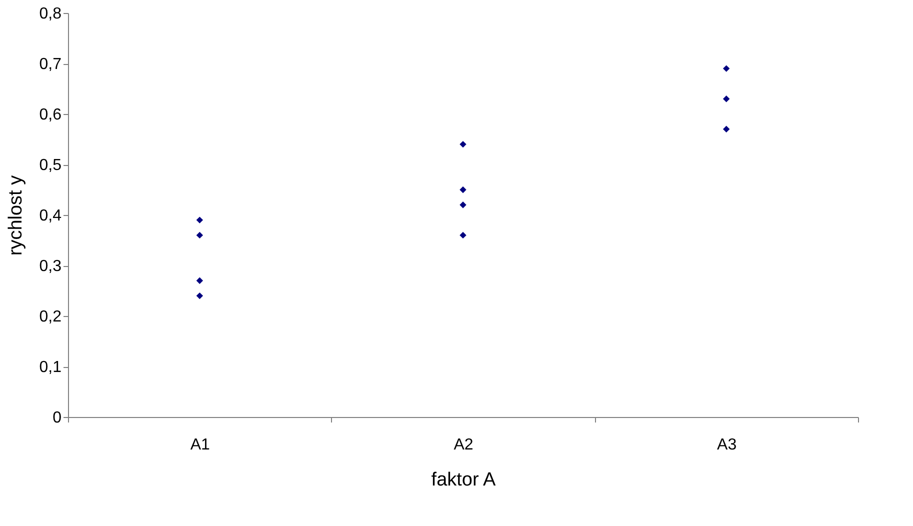 The width and height of the screenshot is (913, 526). What do you see at coordinates (50, 367) in the screenshot?
I see `y-tick-label: 0,1` at bounding box center [50, 367].